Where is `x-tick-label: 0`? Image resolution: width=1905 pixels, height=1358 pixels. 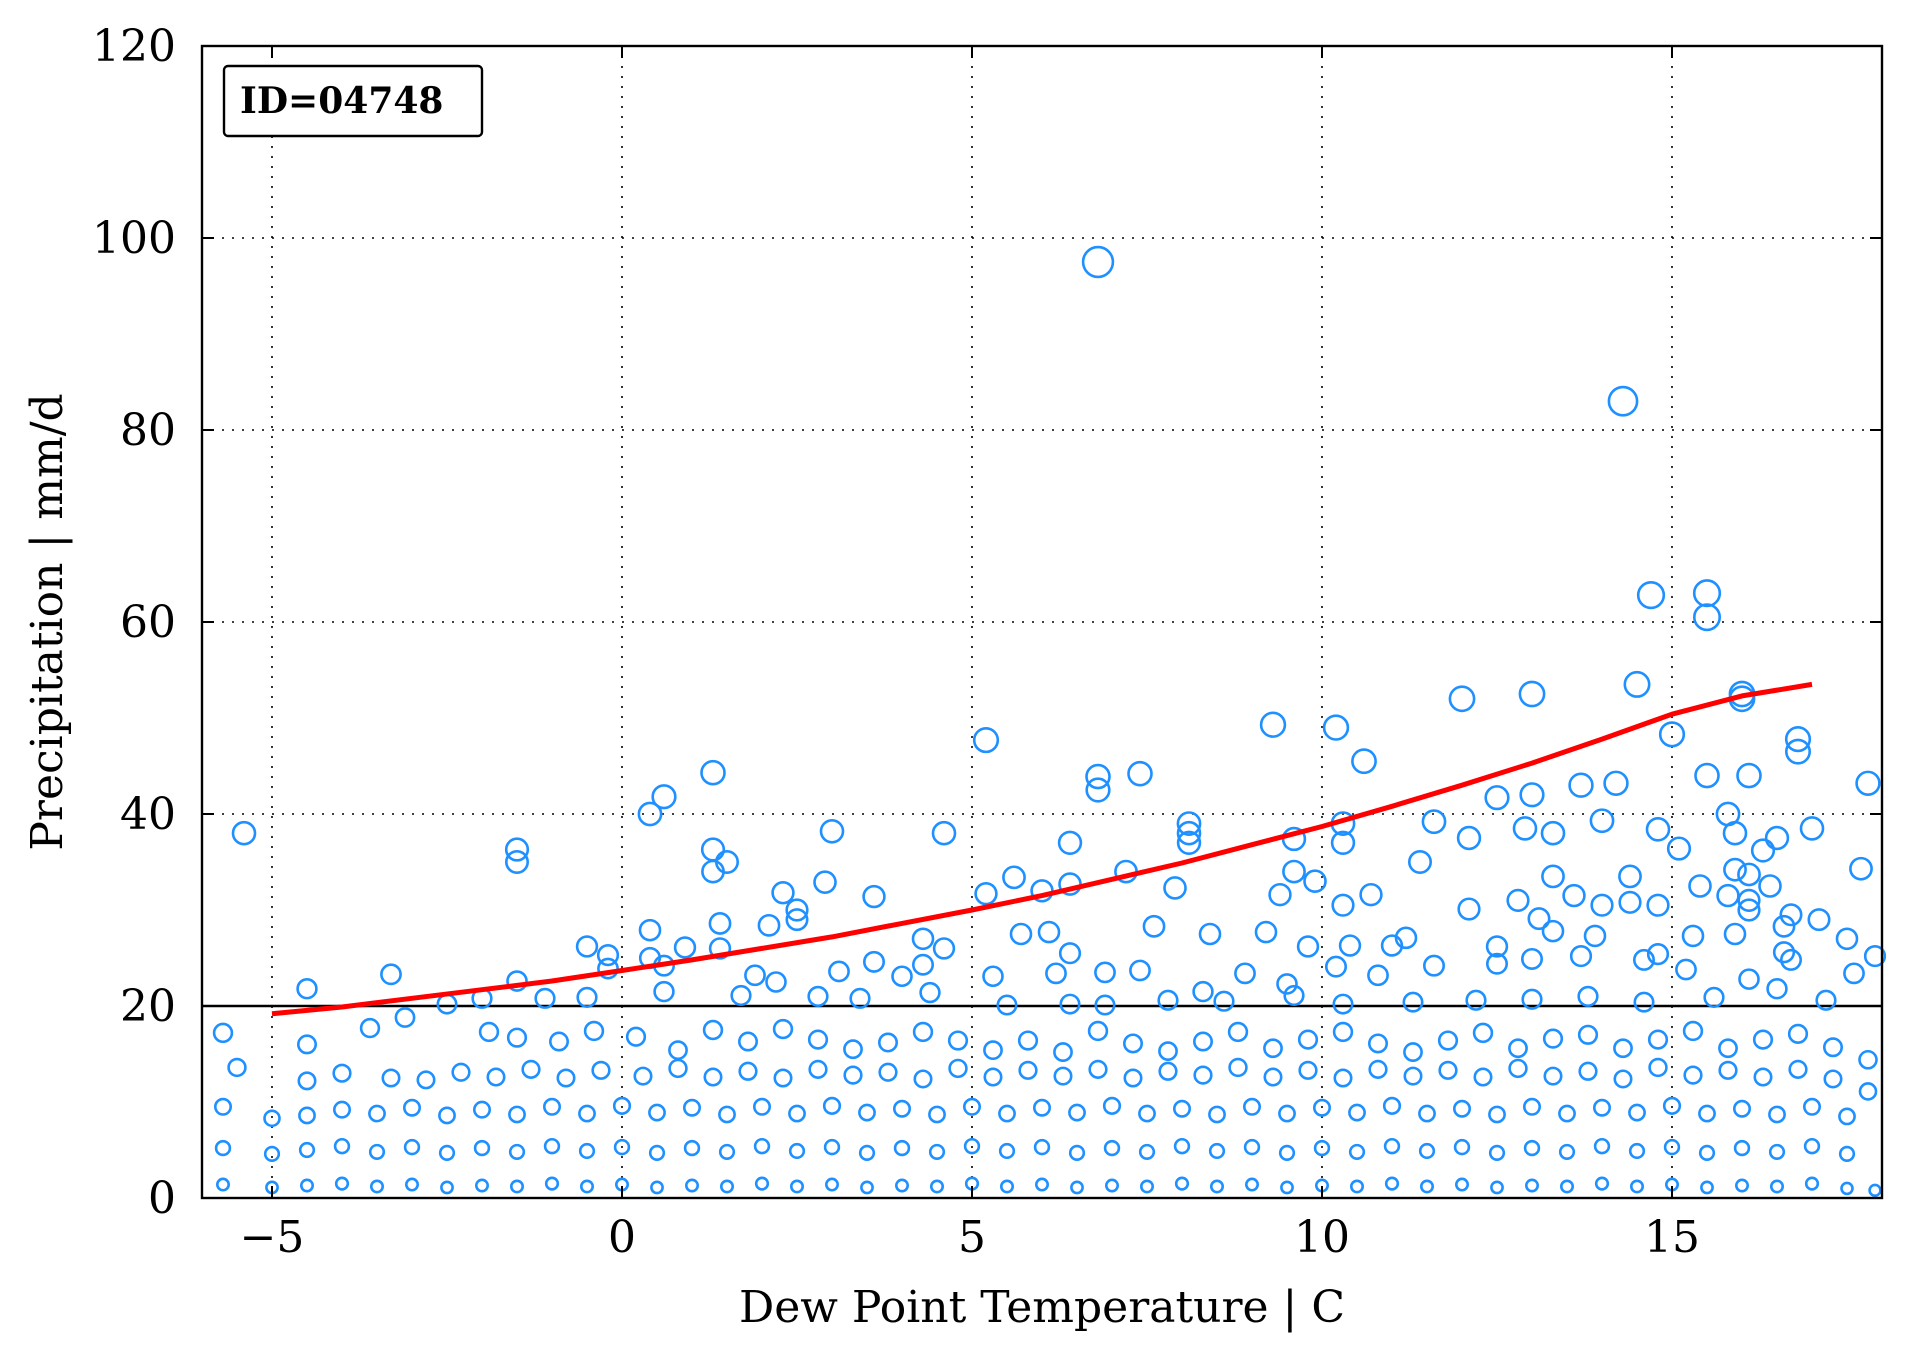
x-tick-label: 0 is located at coordinates (622, 1237).